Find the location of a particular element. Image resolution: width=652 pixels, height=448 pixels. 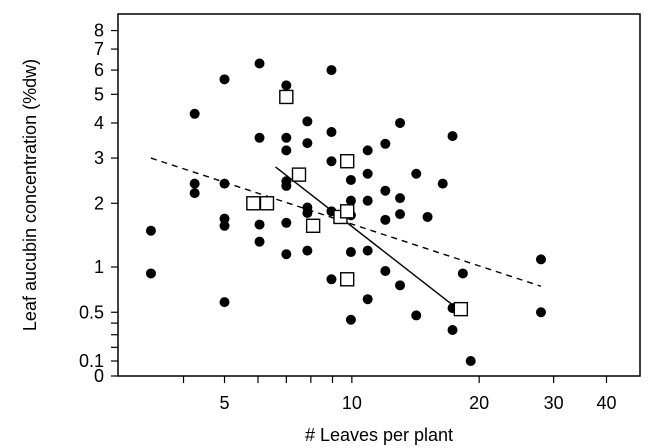

y-tick-label: 0.5 is located at coordinates (91, 312).